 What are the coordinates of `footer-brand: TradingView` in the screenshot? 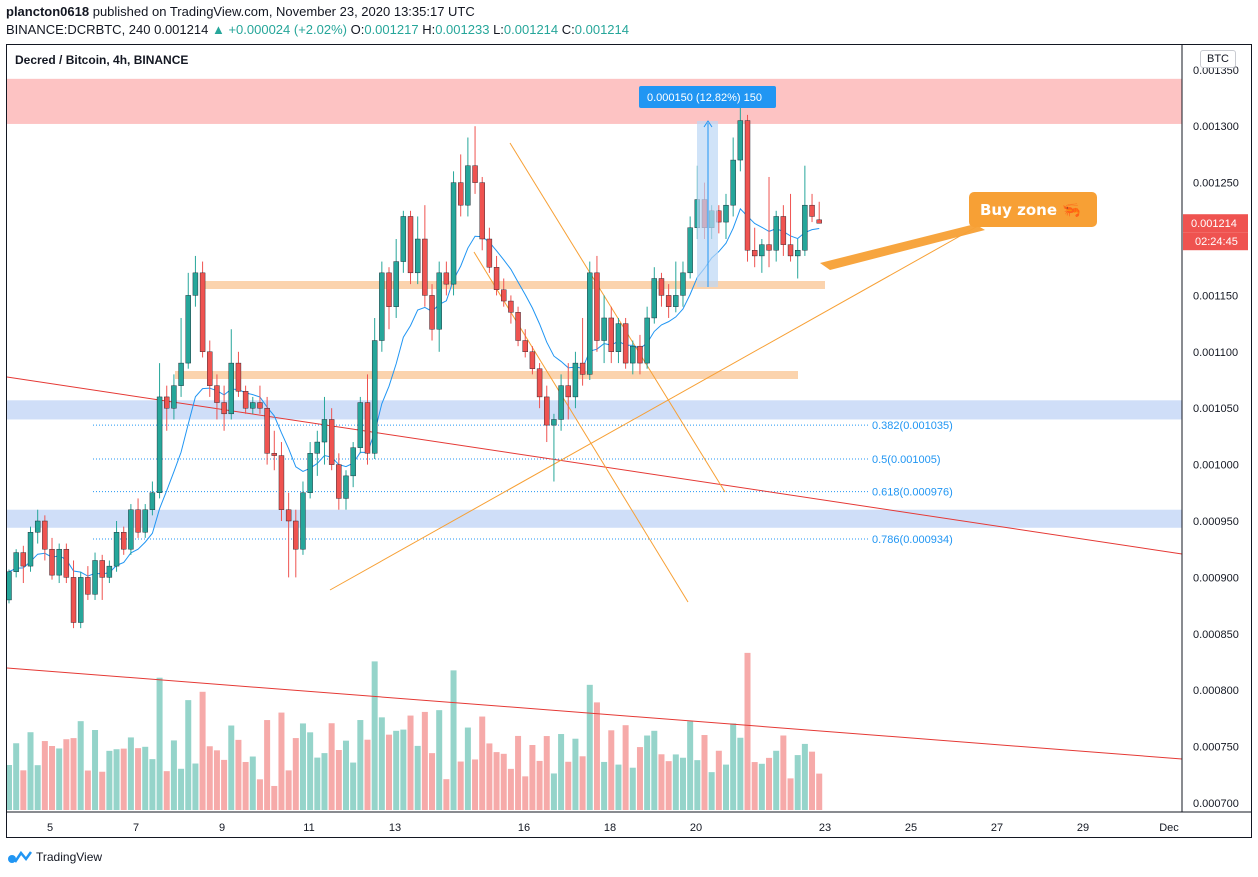 It's located at (54, 857).